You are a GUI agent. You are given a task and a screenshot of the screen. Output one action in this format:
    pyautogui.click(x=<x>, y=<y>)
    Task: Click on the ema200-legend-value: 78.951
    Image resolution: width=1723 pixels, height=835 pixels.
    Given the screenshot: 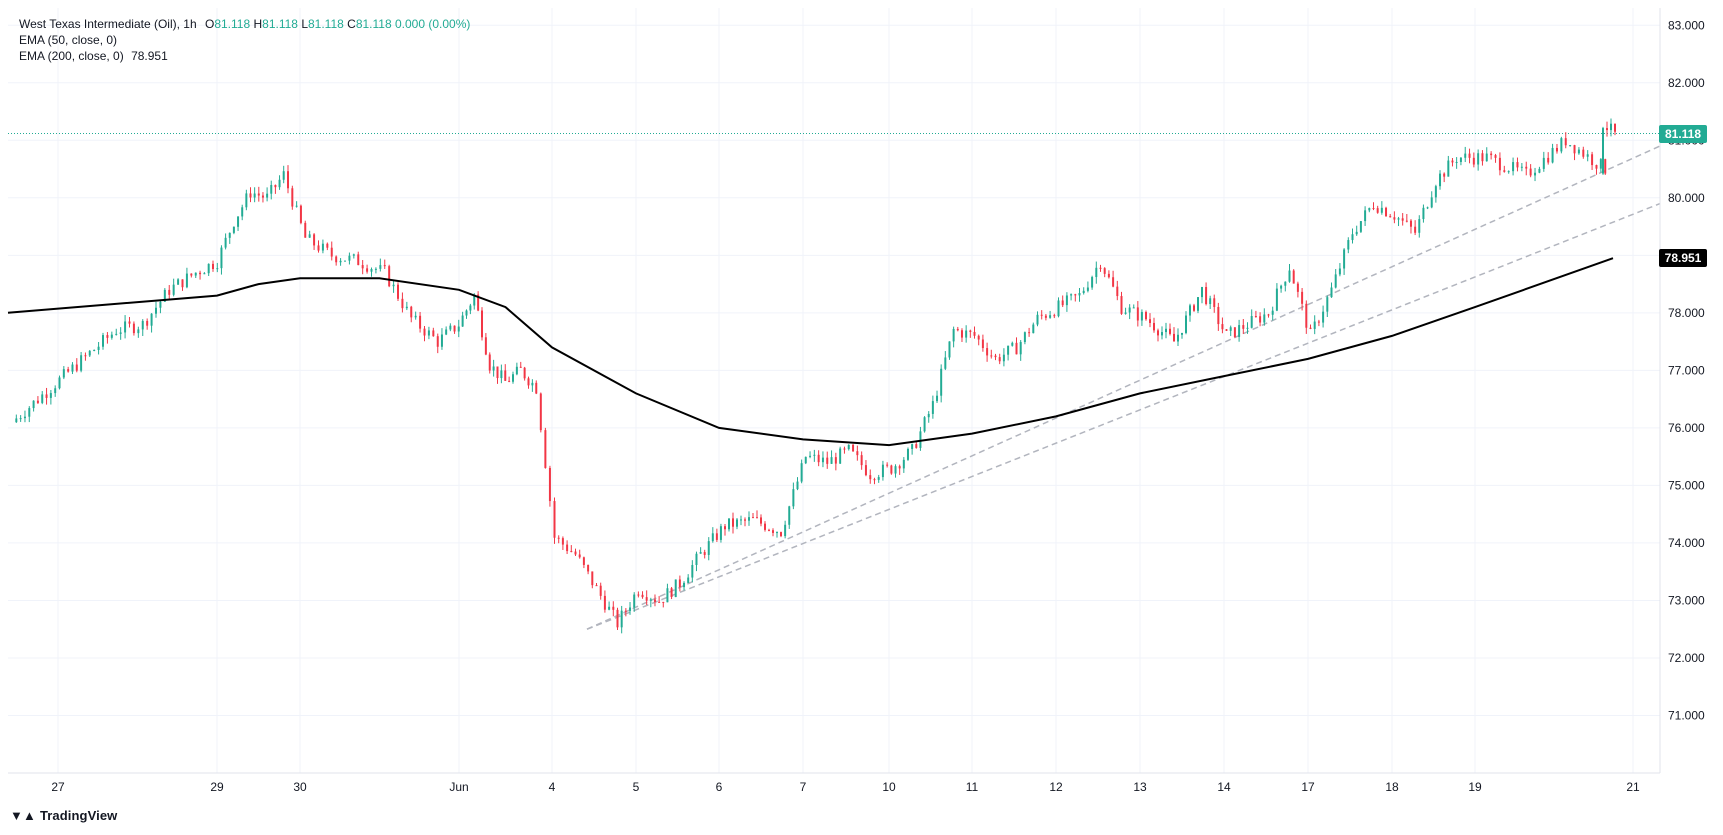 What is the action you would take?
    pyautogui.click(x=149, y=56)
    